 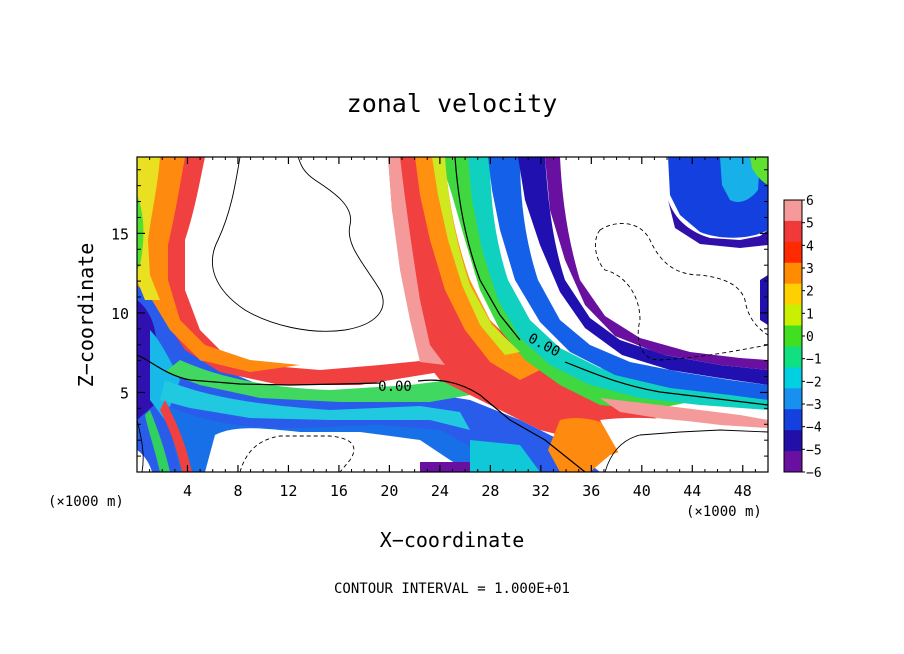 What do you see at coordinates (810, 201) in the screenshot?
I see `colorbar-label: 6` at bounding box center [810, 201].